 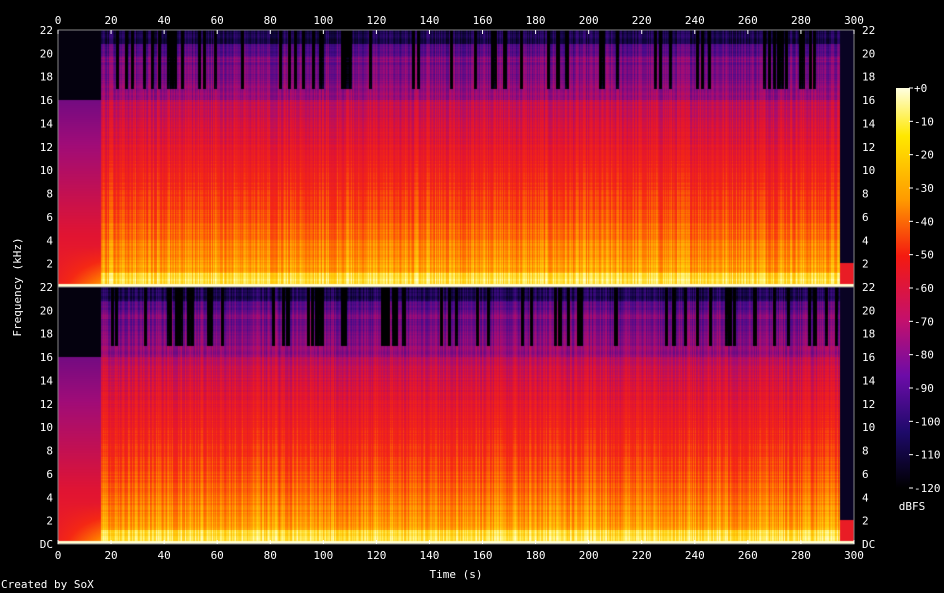 I want to click on x-tick-label-bottom: 0, so click(x=58, y=555).